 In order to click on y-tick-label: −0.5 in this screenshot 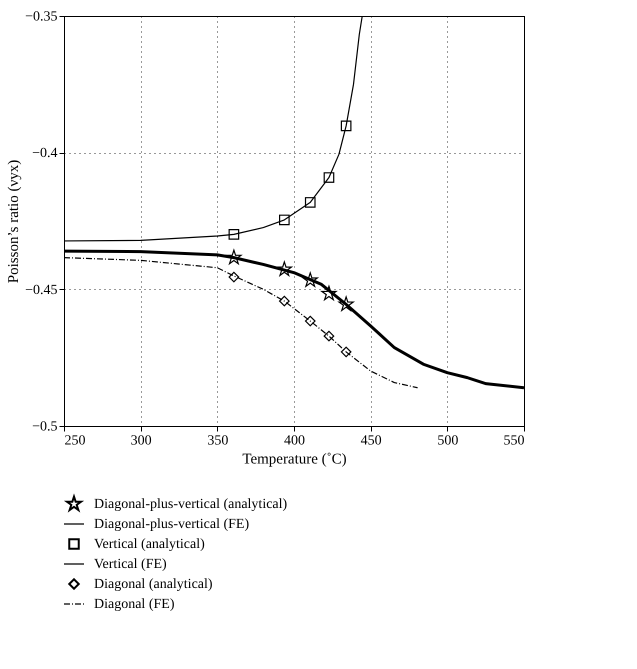, I will do `click(45, 427)`.